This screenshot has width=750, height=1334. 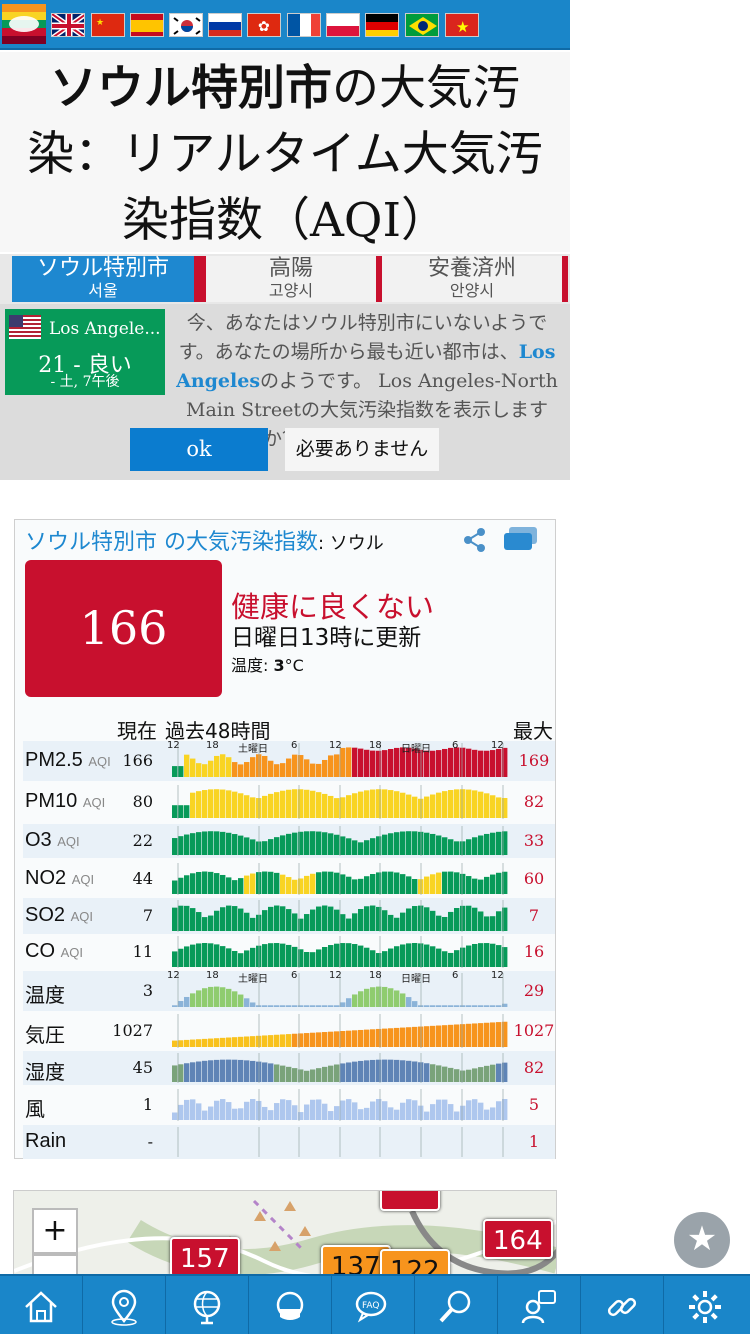 What do you see at coordinates (705, 1305) in the screenshot?
I see `nav-settings` at bounding box center [705, 1305].